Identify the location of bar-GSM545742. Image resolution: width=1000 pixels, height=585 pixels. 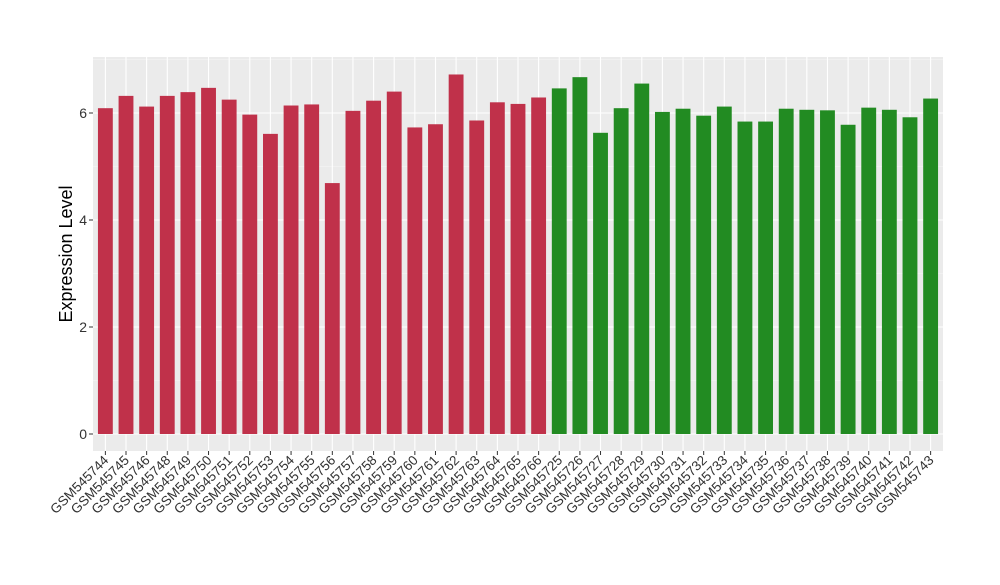
(910, 275).